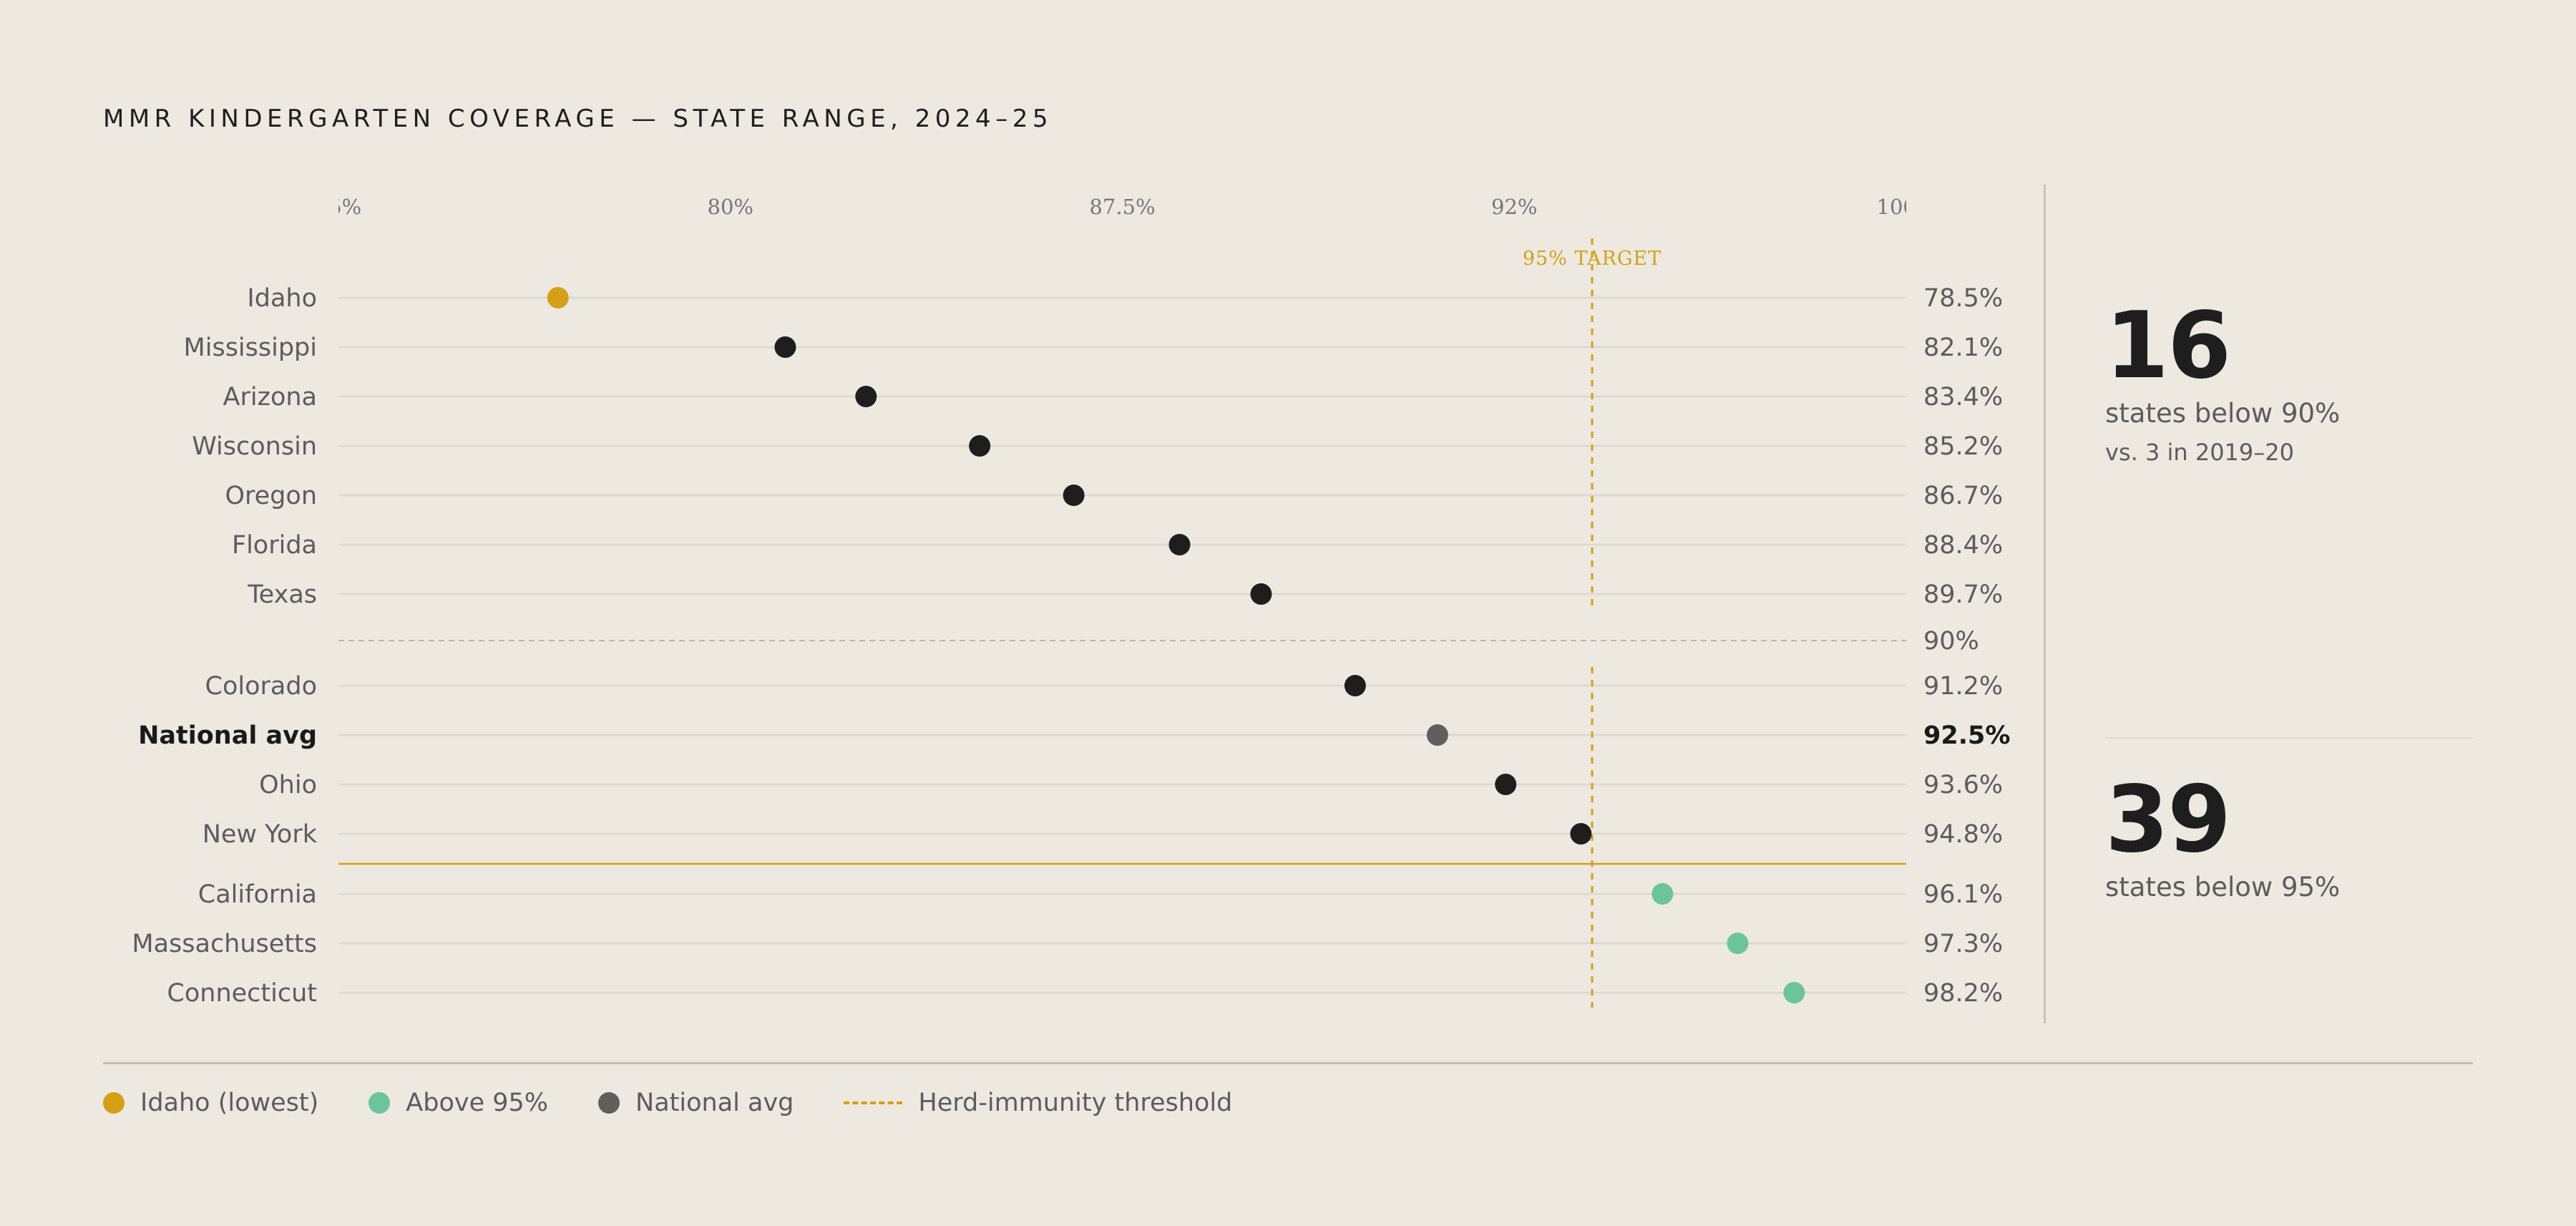 This screenshot has height=1226, width=2576. Describe the element at coordinates (257, 894) in the screenshot. I see `state-label-california: California` at that location.